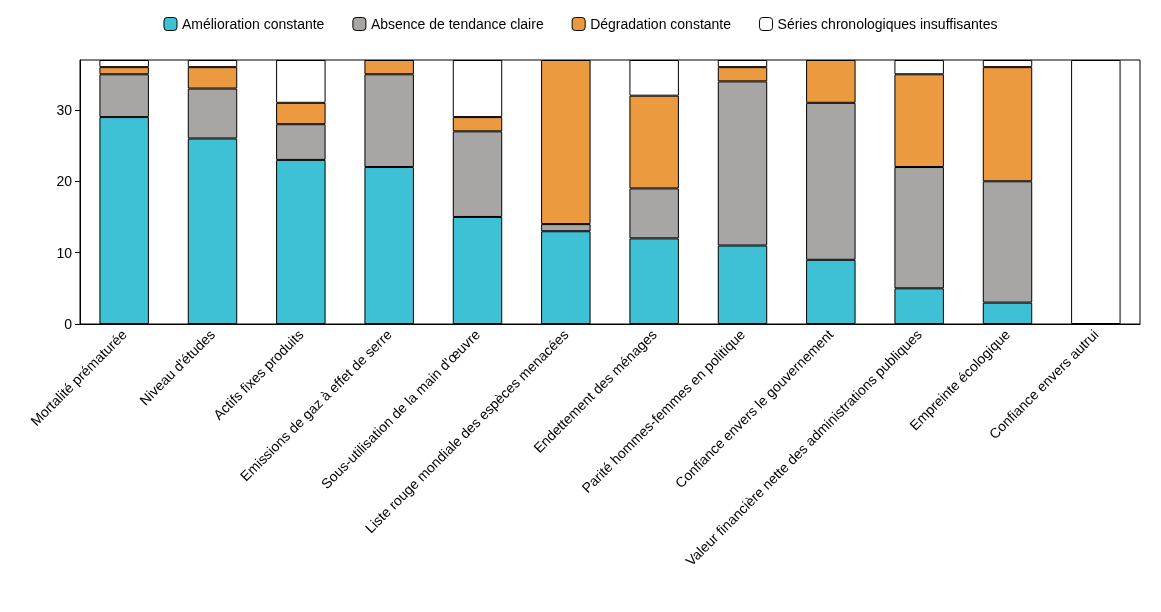 The height and width of the screenshot is (612, 1161). I want to click on y-tick-label: 20, so click(64, 181).